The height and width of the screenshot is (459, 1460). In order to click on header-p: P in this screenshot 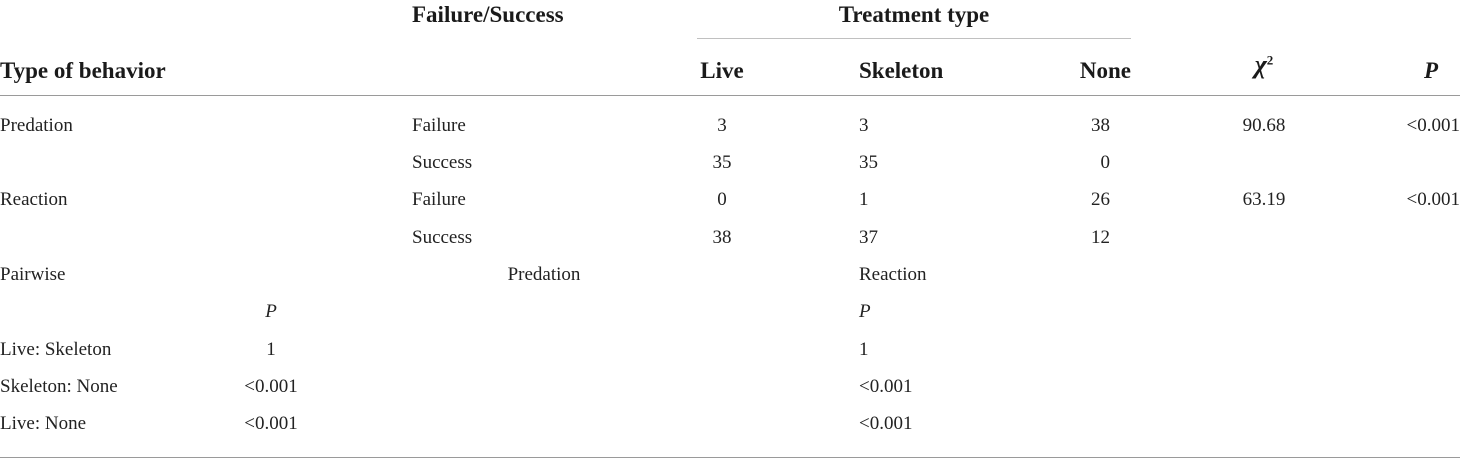, I will do `click(1431, 70)`.